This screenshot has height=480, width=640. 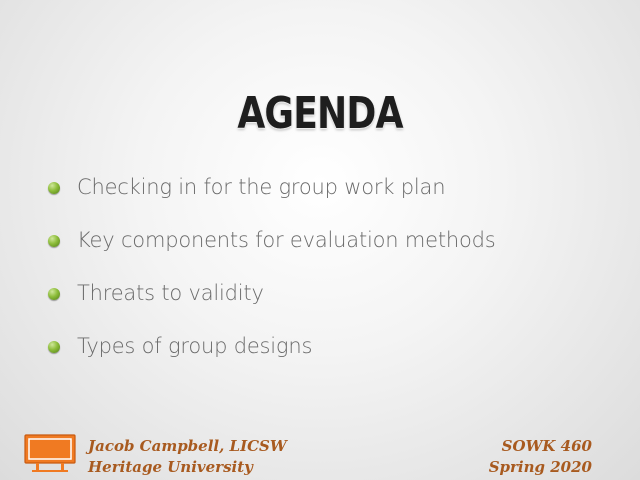 I want to click on list-item: Checking in for the group work plan, so click(x=272, y=186).